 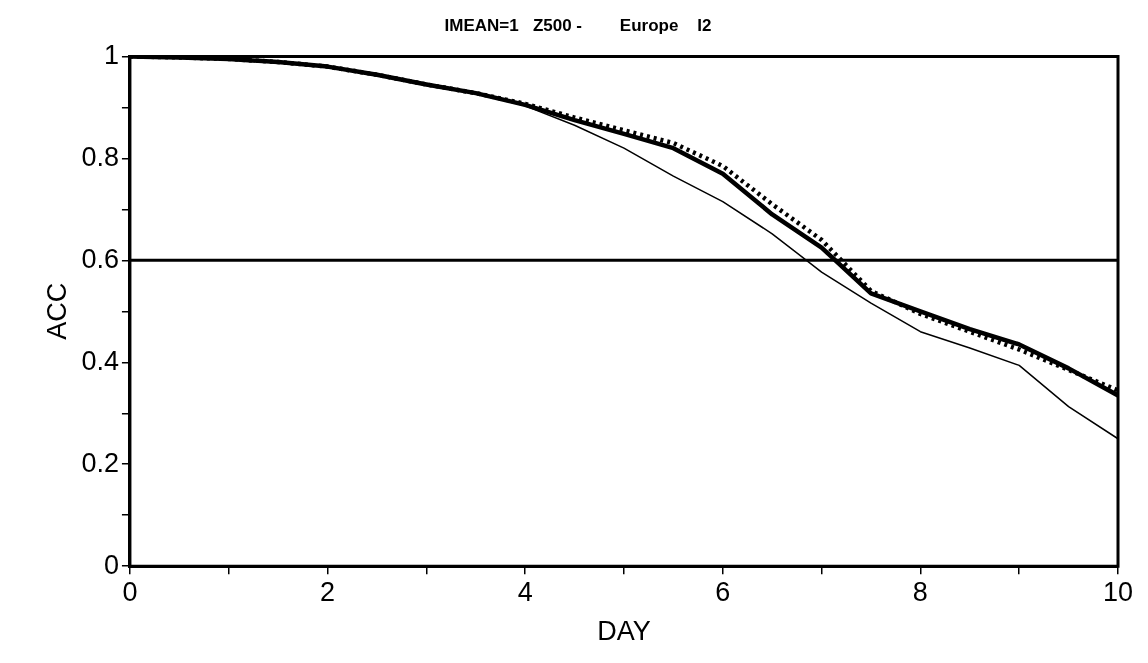 What do you see at coordinates (100, 156) in the screenshot?
I see `y-tick-label: 0.8` at bounding box center [100, 156].